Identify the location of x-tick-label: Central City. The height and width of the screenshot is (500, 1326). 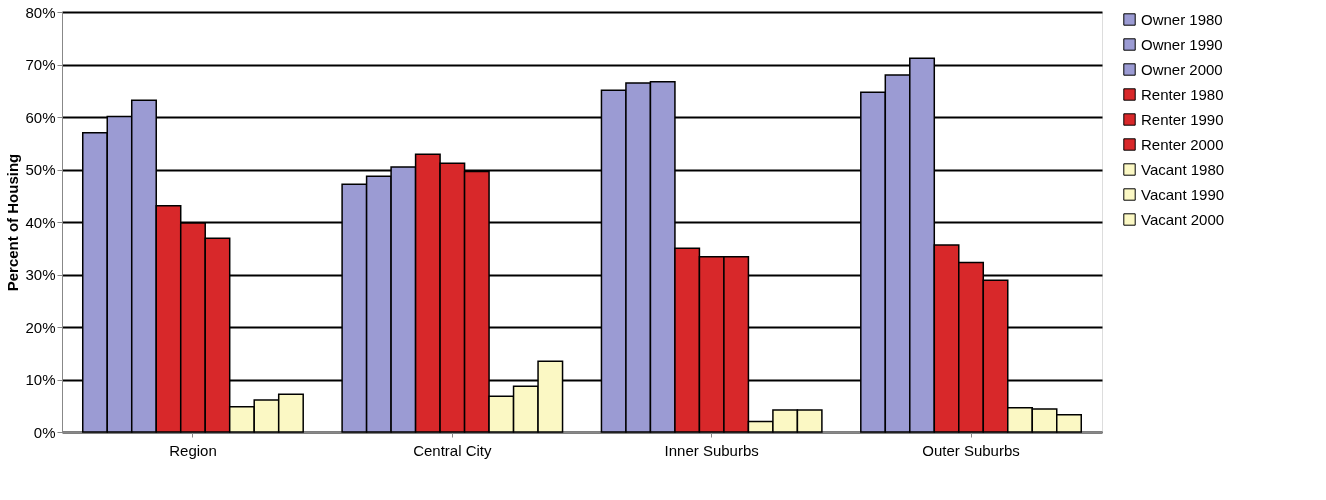
(452, 450).